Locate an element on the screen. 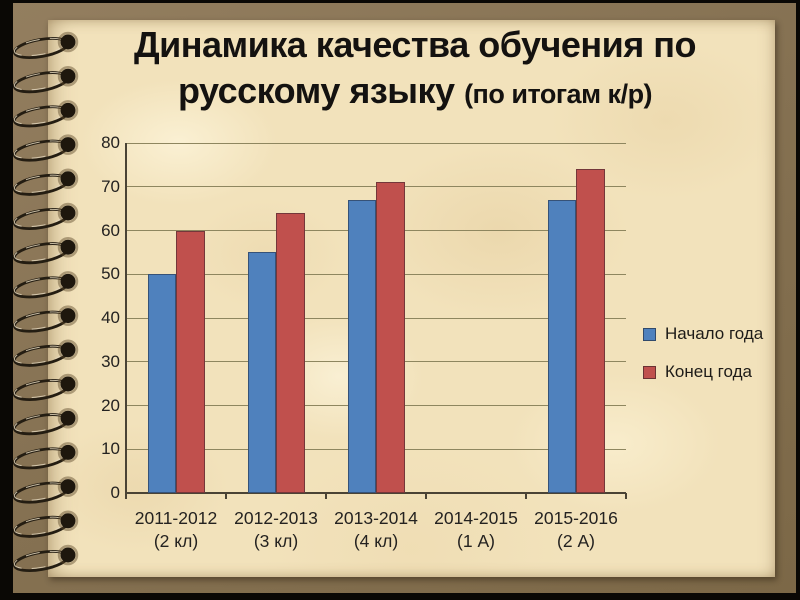  category-label: 2013-2014 (4 кл) is located at coordinates (376, 530).